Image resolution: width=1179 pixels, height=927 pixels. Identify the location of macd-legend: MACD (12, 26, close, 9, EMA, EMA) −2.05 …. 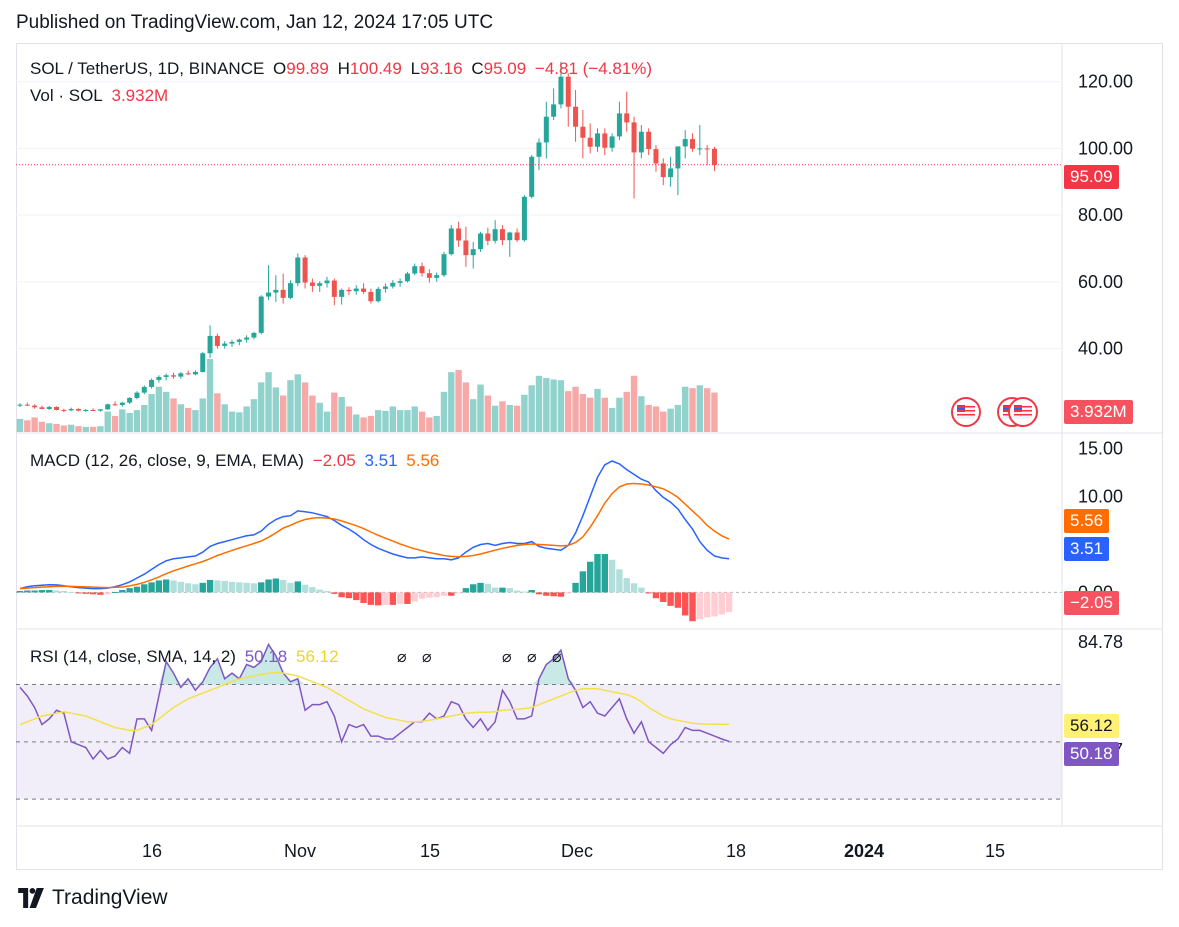
(236, 461).